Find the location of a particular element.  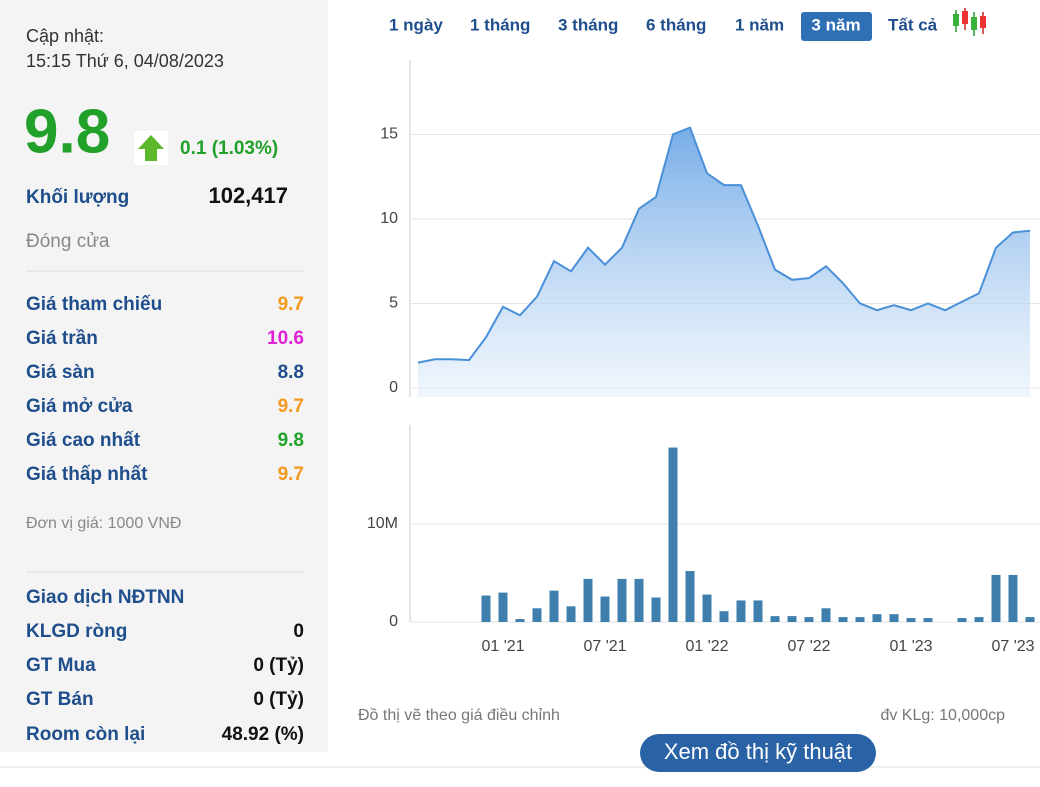

button-label: Xem đồ thị kỹ thuật is located at coordinates (758, 751).